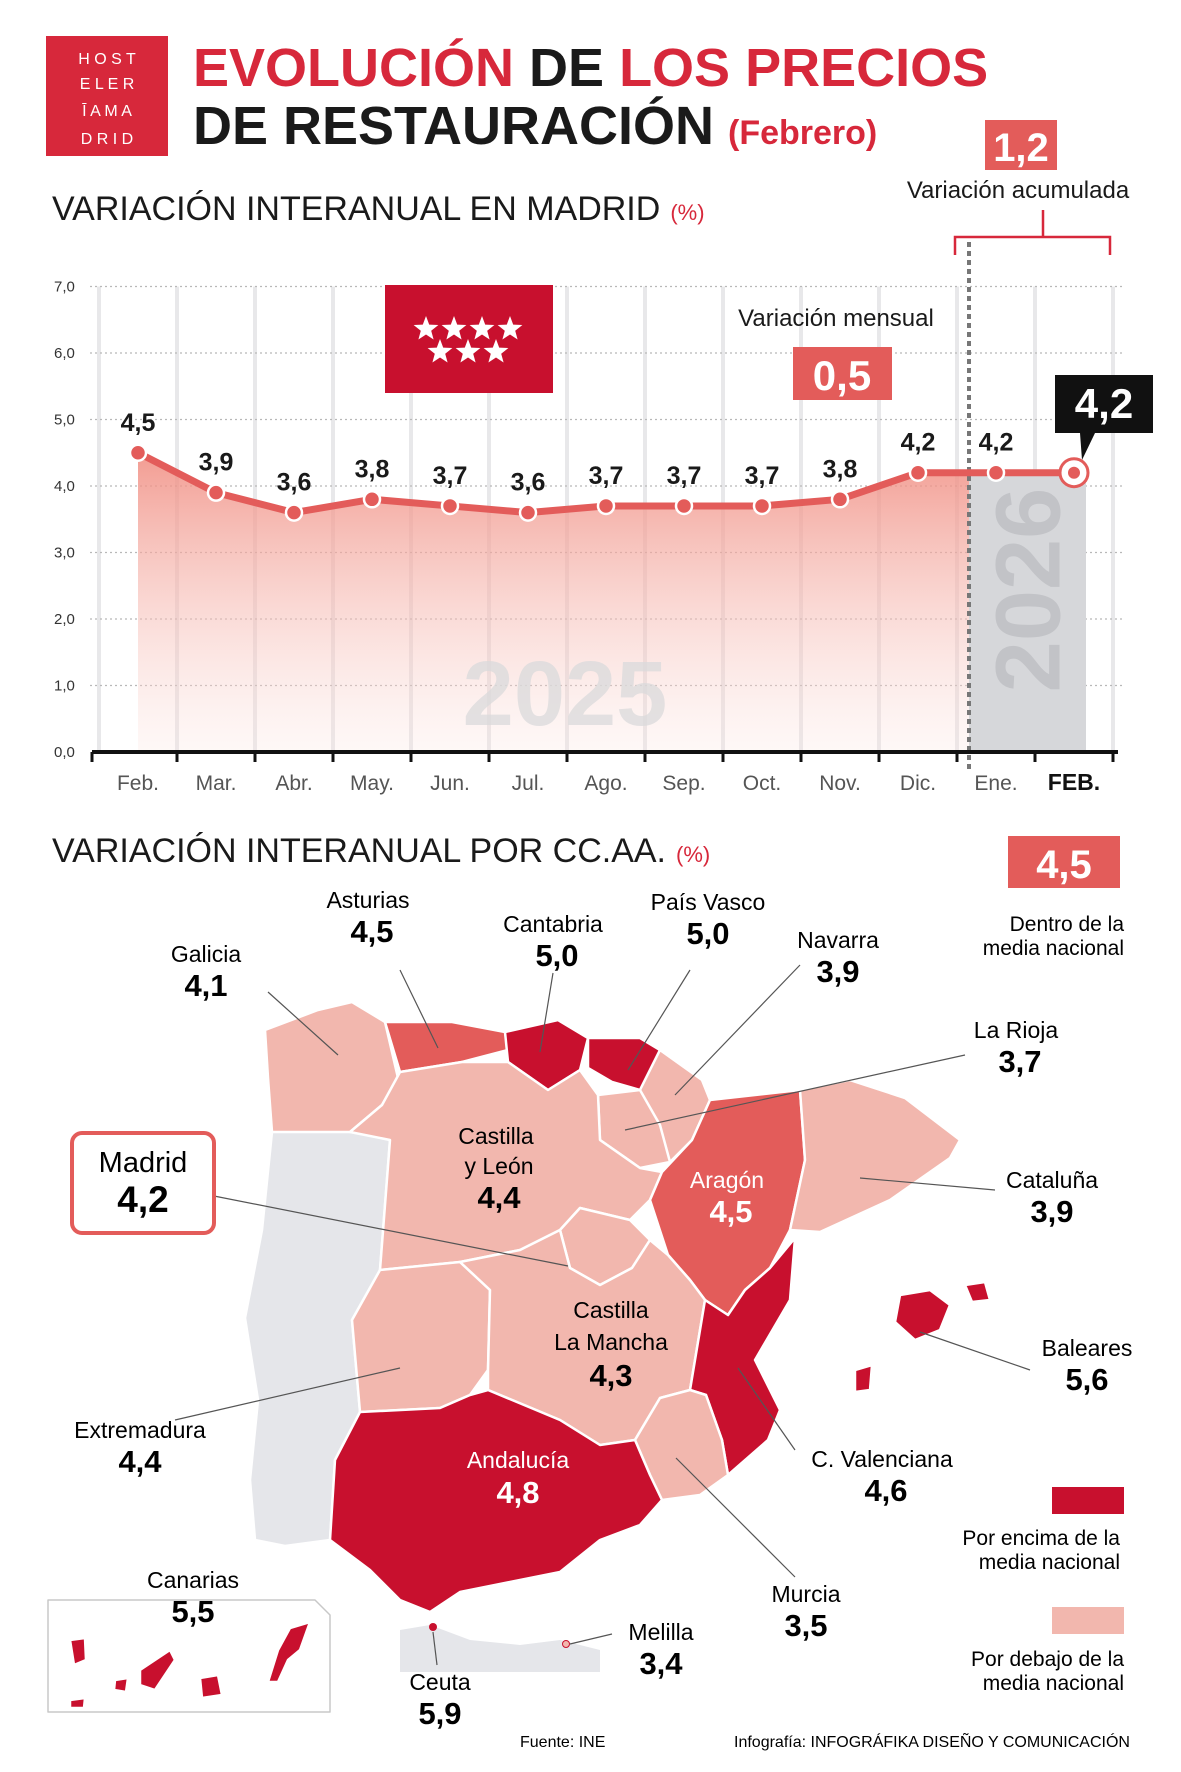 This screenshot has height=1772, width=1181. Describe the element at coordinates (1021, 145) in the screenshot. I see `accumulated-value-box` at that location.